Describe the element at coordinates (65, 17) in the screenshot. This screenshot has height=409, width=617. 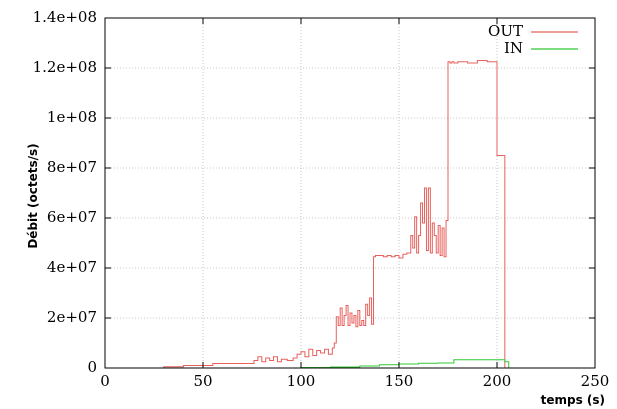
I see `y-tick-label: 1.4e+08` at that location.